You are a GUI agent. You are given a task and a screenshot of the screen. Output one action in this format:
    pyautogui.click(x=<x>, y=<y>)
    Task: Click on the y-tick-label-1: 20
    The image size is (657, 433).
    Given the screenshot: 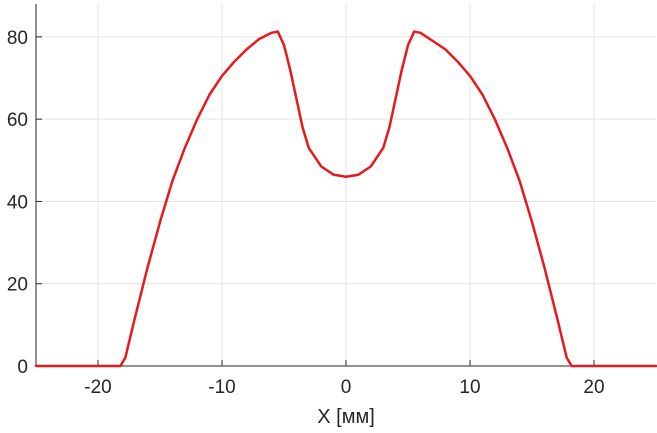 What is the action you would take?
    pyautogui.click(x=17, y=285)
    